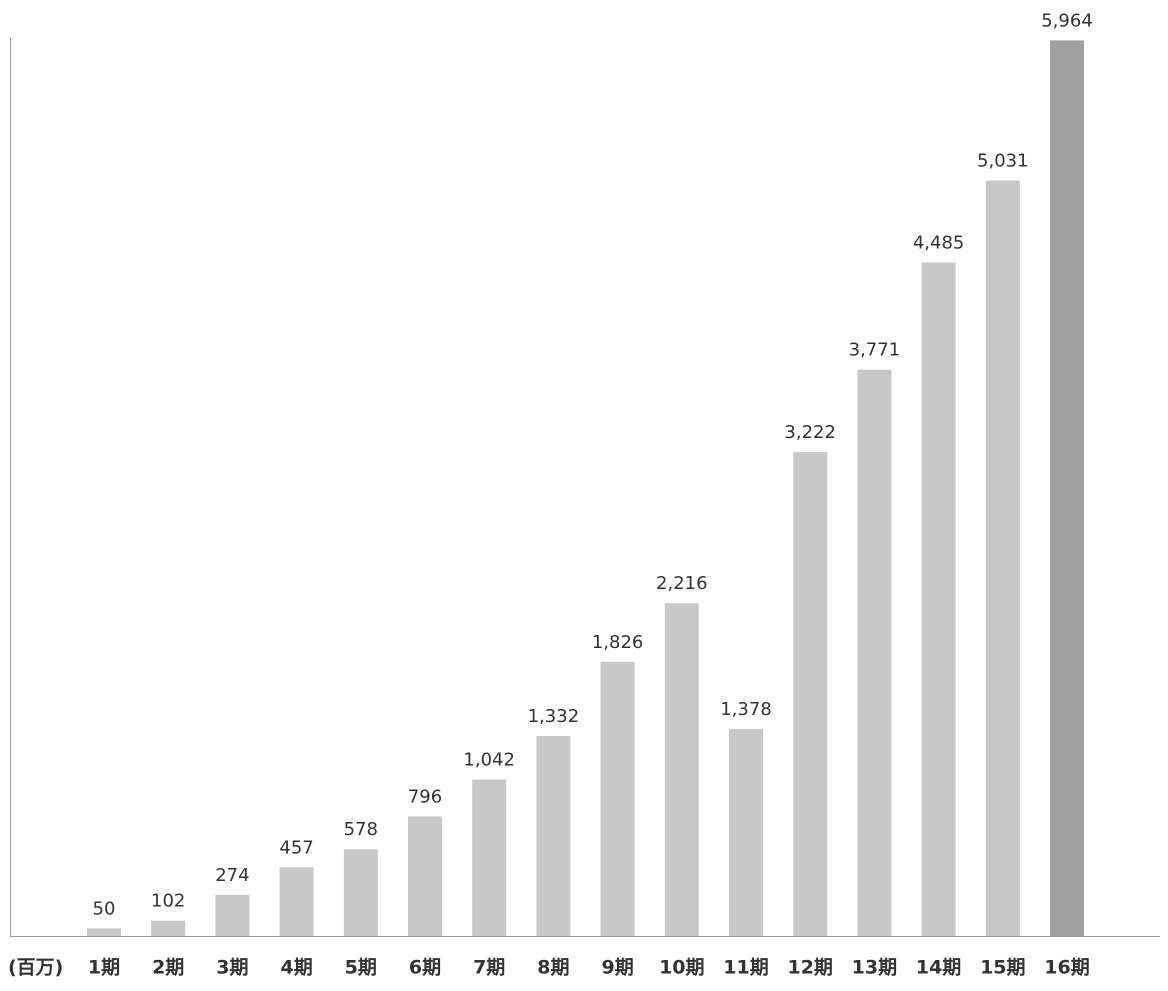  I want to click on x-tick-label: 13期, so click(874, 968).